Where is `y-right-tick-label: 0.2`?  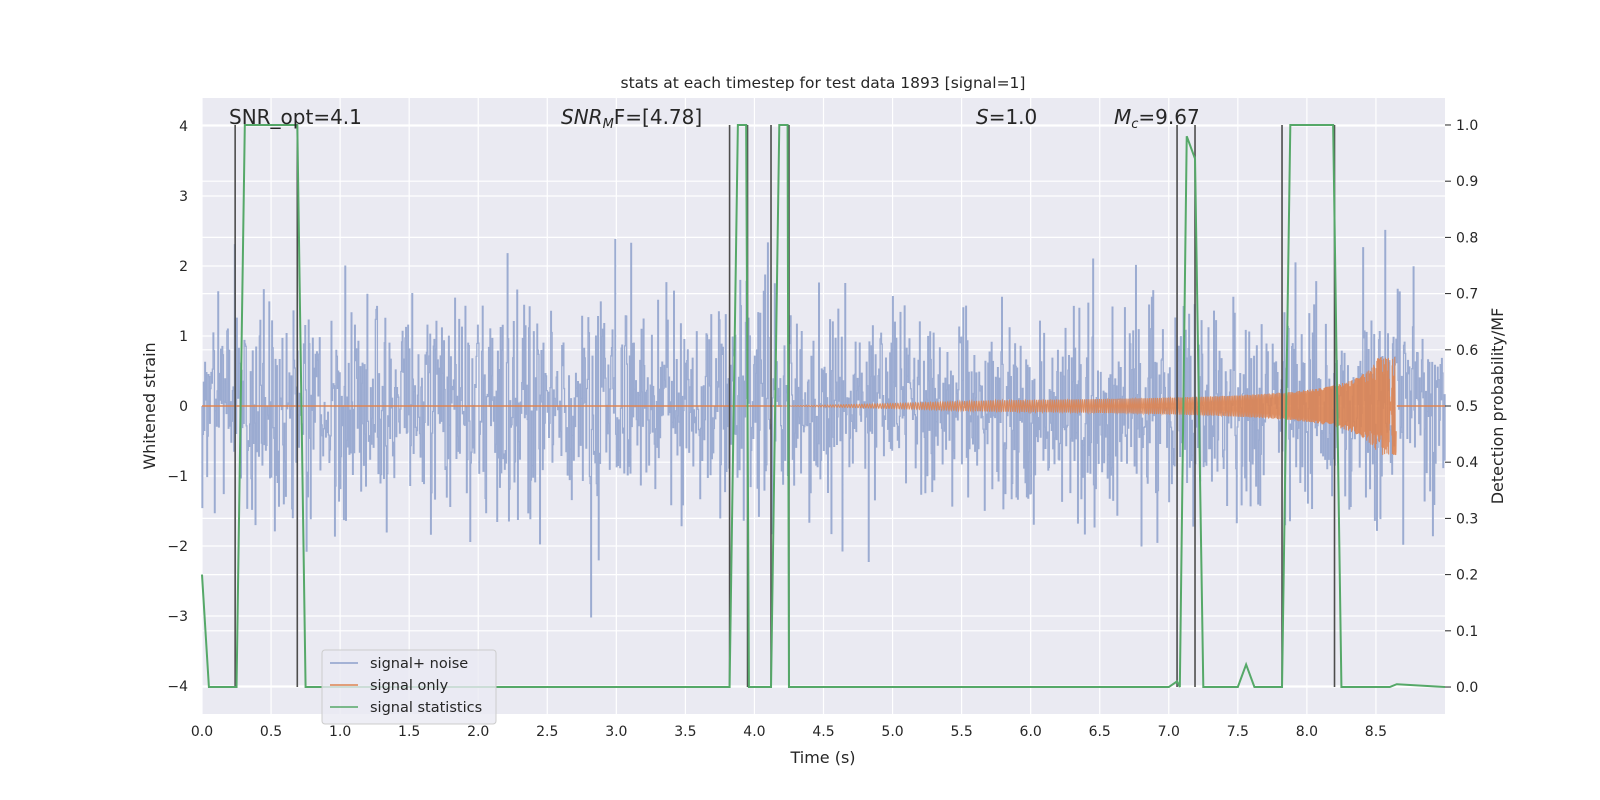 y-right-tick-label: 0.2 is located at coordinates (1467, 576).